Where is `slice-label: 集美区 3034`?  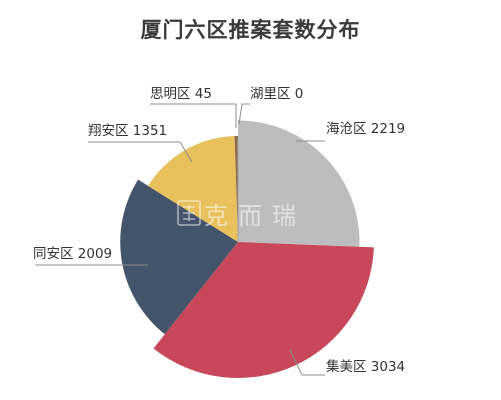 slice-label: 集美区 3034 is located at coordinates (365, 367).